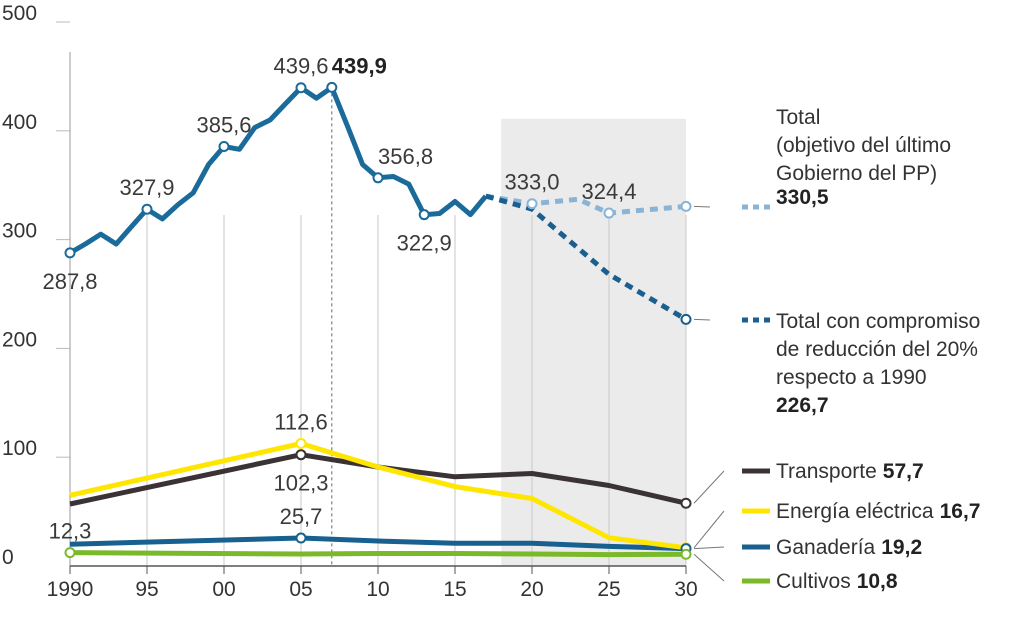 Image resolution: width=1024 pixels, height=624 pixels. Describe the element at coordinates (851, 377) in the screenshot. I see `legend-label-total-con-compromiso-de-reduccion-del-20-respecto-a-1990-line-3: respecto a 1990` at that location.